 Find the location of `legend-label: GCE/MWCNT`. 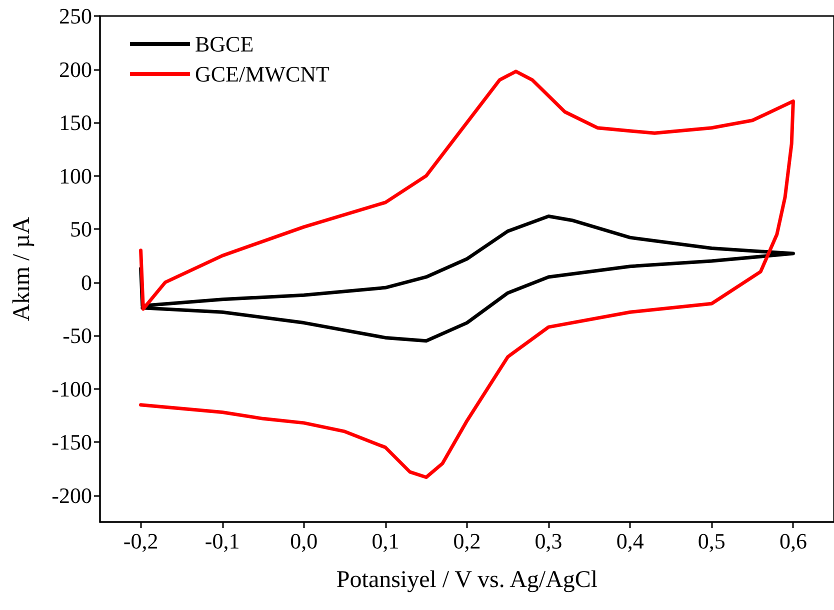

legend-label: GCE/MWCNT is located at coordinates (262, 74).